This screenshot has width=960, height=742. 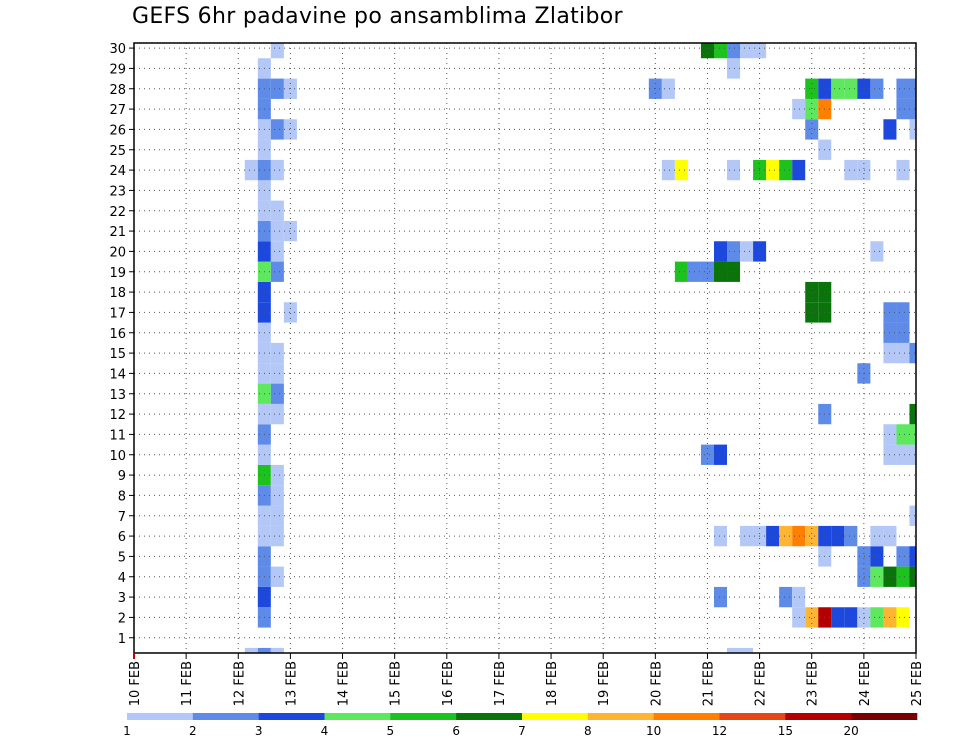 What do you see at coordinates (391, 731) in the screenshot?
I see `legend-level-label: 5` at bounding box center [391, 731].